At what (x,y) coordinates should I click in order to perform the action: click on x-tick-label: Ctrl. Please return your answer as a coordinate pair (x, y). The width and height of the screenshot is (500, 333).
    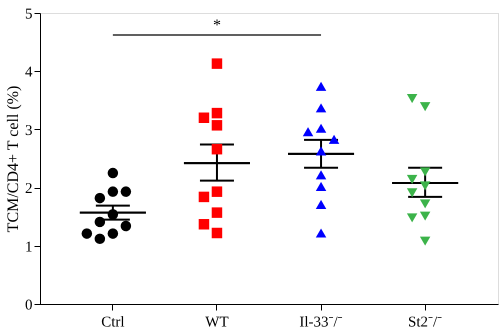
    Looking at the image, I should click on (113, 322).